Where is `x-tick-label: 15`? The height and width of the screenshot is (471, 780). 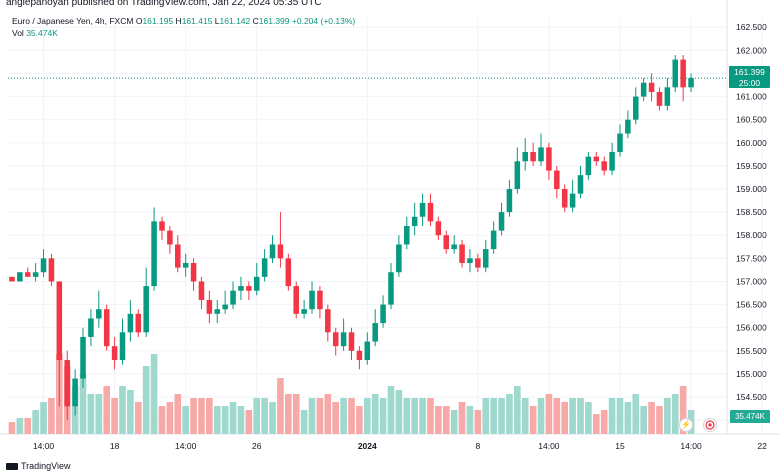 x-tick-label: 15 is located at coordinates (620, 446).